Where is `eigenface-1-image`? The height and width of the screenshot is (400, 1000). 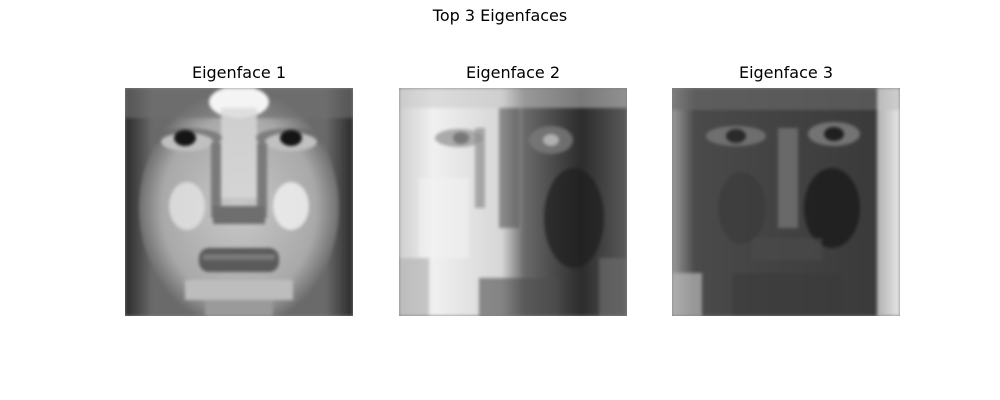 eigenface-1-image is located at coordinates (239, 202).